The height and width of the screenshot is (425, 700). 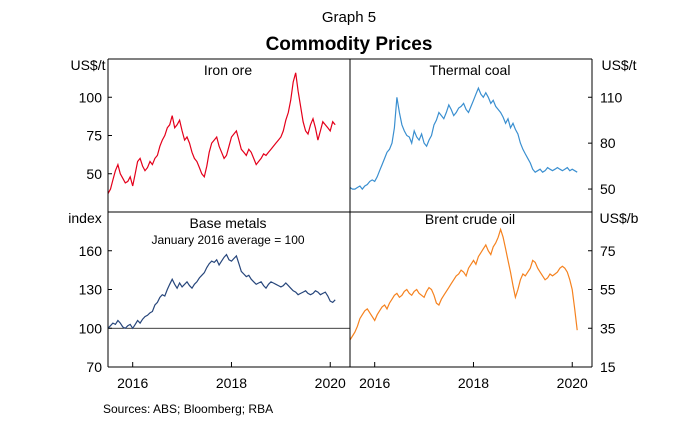 I want to click on panel-iron-ore: Iron ore US$/t 50 75 100, so click(x=203, y=125).